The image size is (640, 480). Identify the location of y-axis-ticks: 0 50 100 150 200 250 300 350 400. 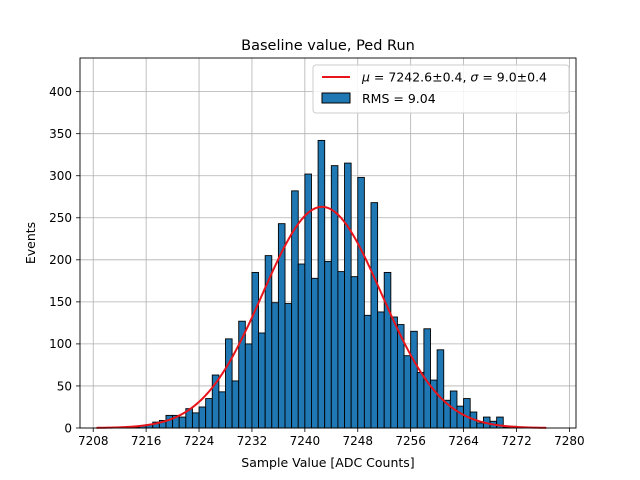
(64, 260).